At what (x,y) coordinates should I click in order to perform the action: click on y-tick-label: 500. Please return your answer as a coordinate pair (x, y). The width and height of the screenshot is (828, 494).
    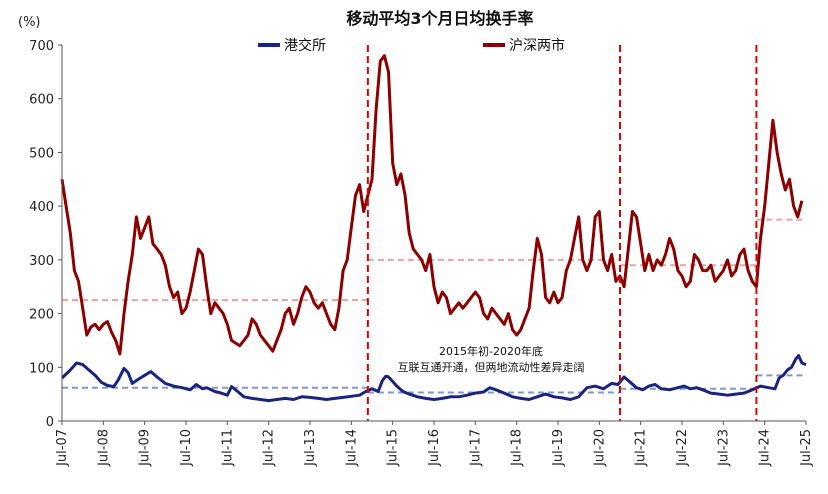
    Looking at the image, I should click on (41, 153).